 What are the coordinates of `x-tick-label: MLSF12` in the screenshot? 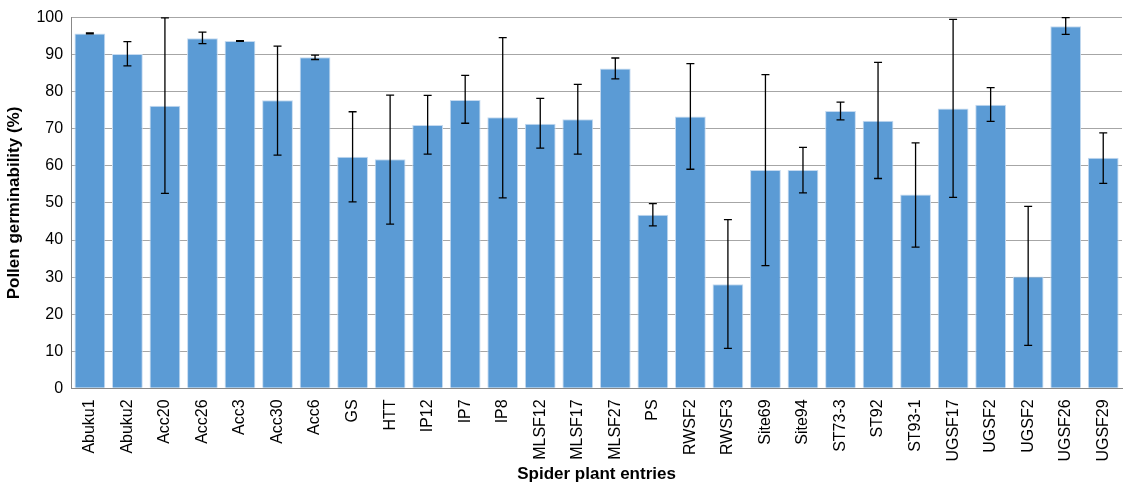 It's located at (539, 429).